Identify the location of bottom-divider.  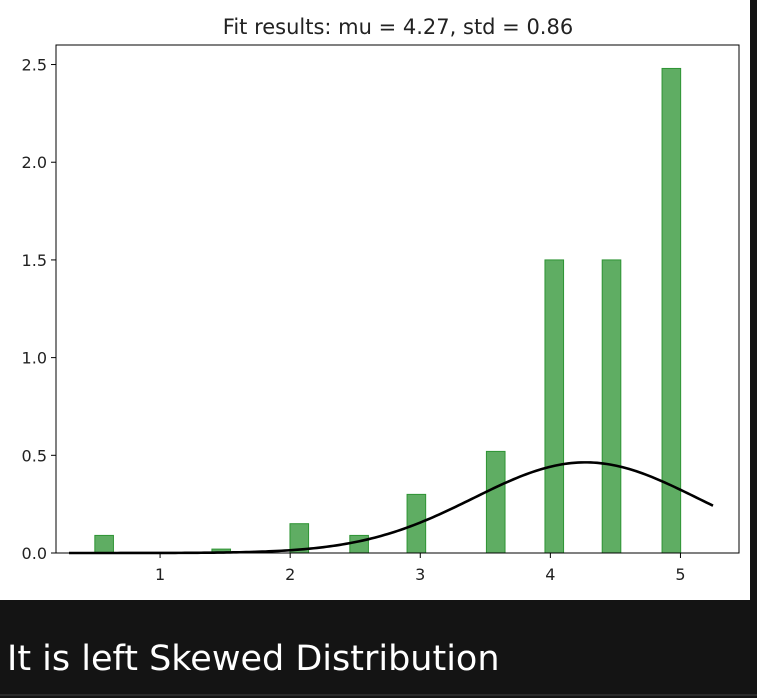
(378, 695).